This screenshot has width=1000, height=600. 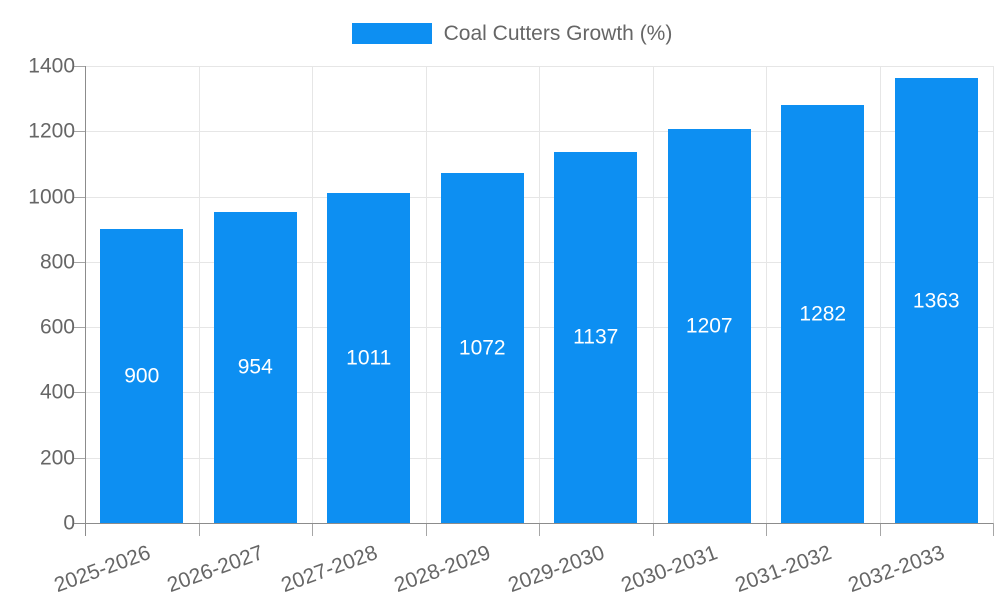 What do you see at coordinates (51, 131) in the screenshot?
I see `y-tick-label: 1200` at bounding box center [51, 131].